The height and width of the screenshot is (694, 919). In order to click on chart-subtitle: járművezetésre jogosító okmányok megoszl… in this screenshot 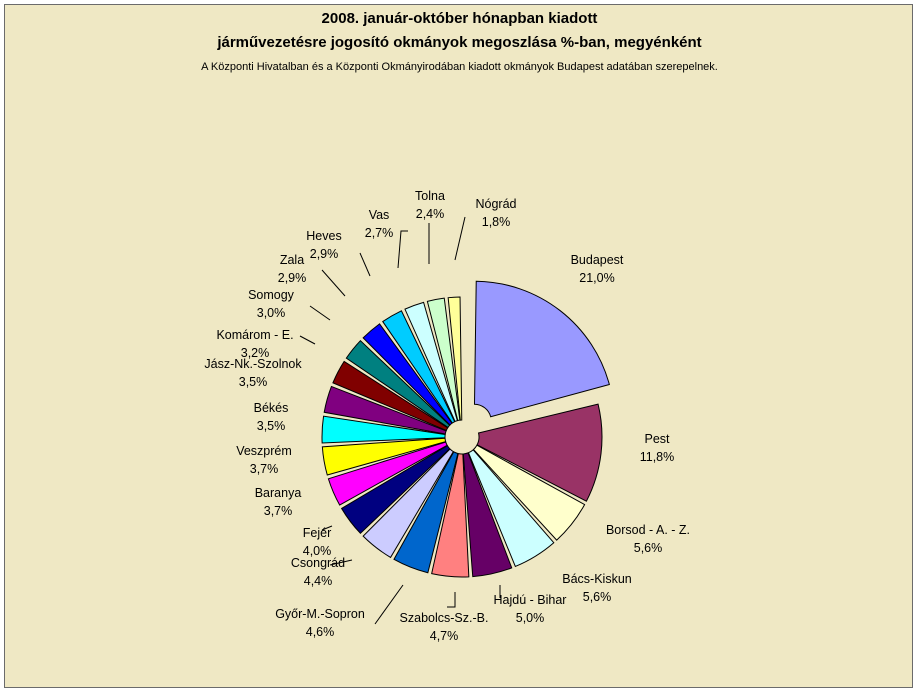, I will do `click(459, 42)`.